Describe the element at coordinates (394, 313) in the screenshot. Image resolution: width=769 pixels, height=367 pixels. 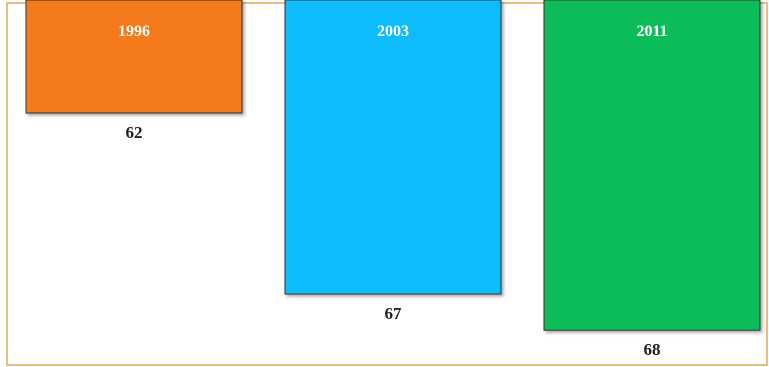
I see `value-label-2003: 67` at that location.